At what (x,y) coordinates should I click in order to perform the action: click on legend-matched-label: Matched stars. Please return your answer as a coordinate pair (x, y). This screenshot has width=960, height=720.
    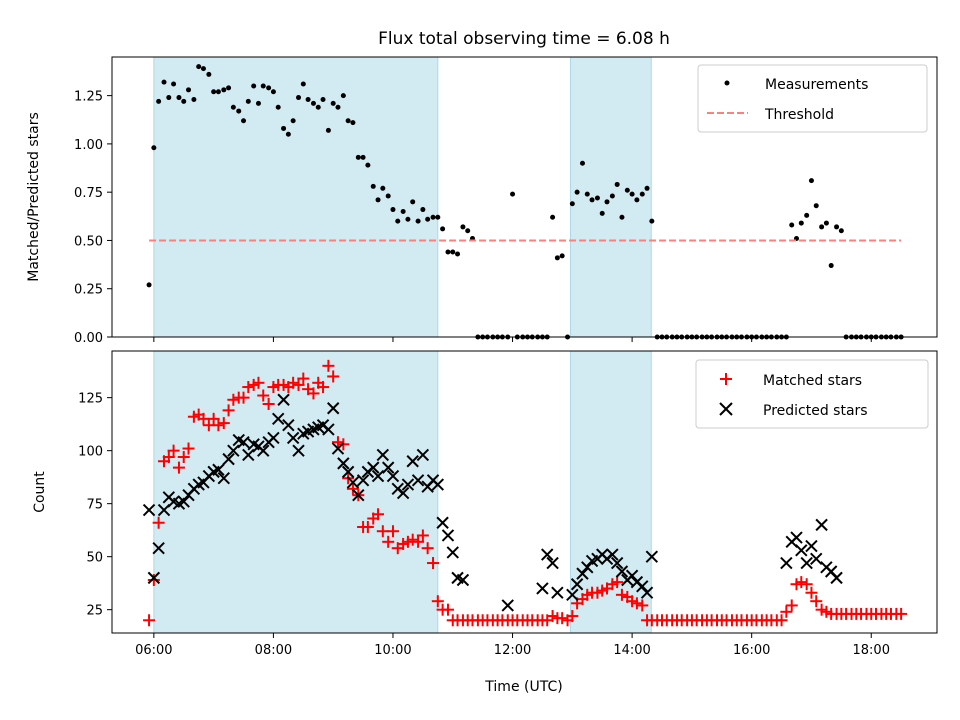
    Looking at the image, I should click on (812, 381).